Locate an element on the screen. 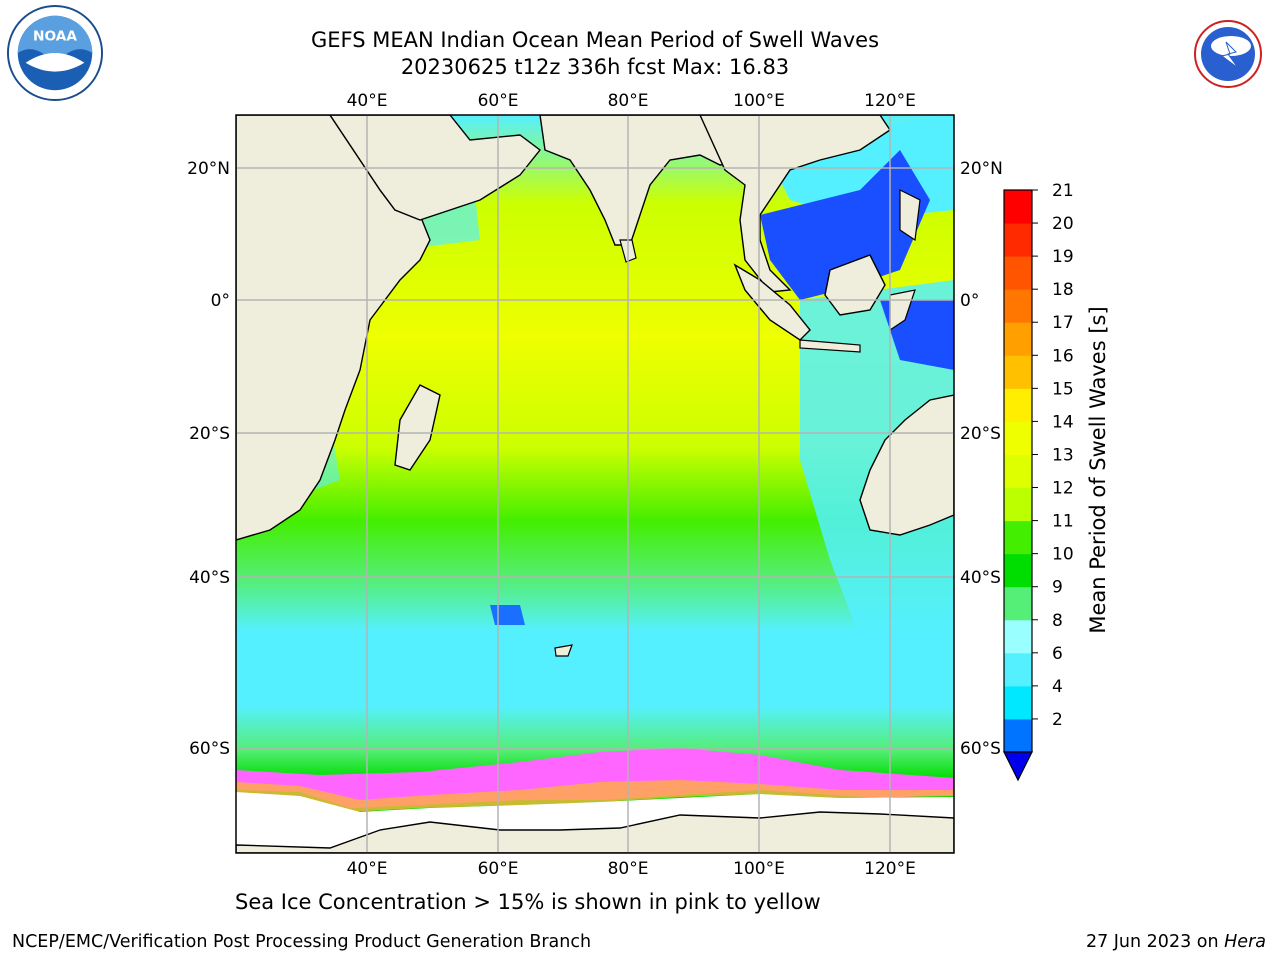  java-land is located at coordinates (830, 346).